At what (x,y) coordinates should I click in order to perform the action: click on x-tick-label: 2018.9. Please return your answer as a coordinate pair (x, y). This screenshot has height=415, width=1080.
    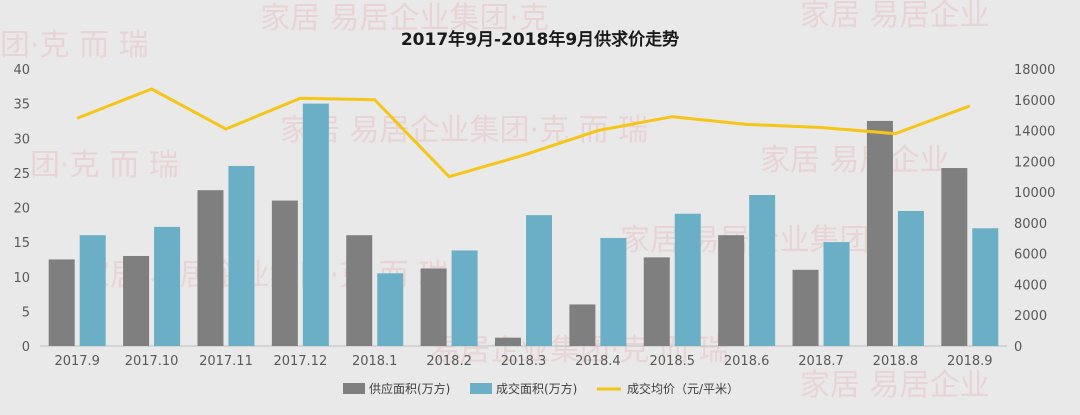
    Looking at the image, I should click on (970, 361).